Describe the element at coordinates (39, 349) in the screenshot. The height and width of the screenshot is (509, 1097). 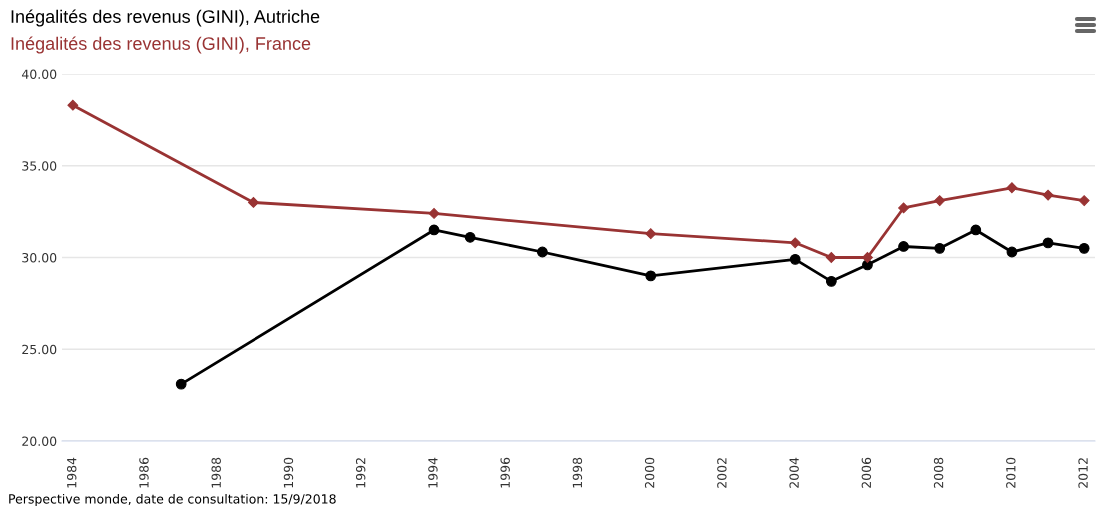
I see `y-tick-label: 25.00` at that location.